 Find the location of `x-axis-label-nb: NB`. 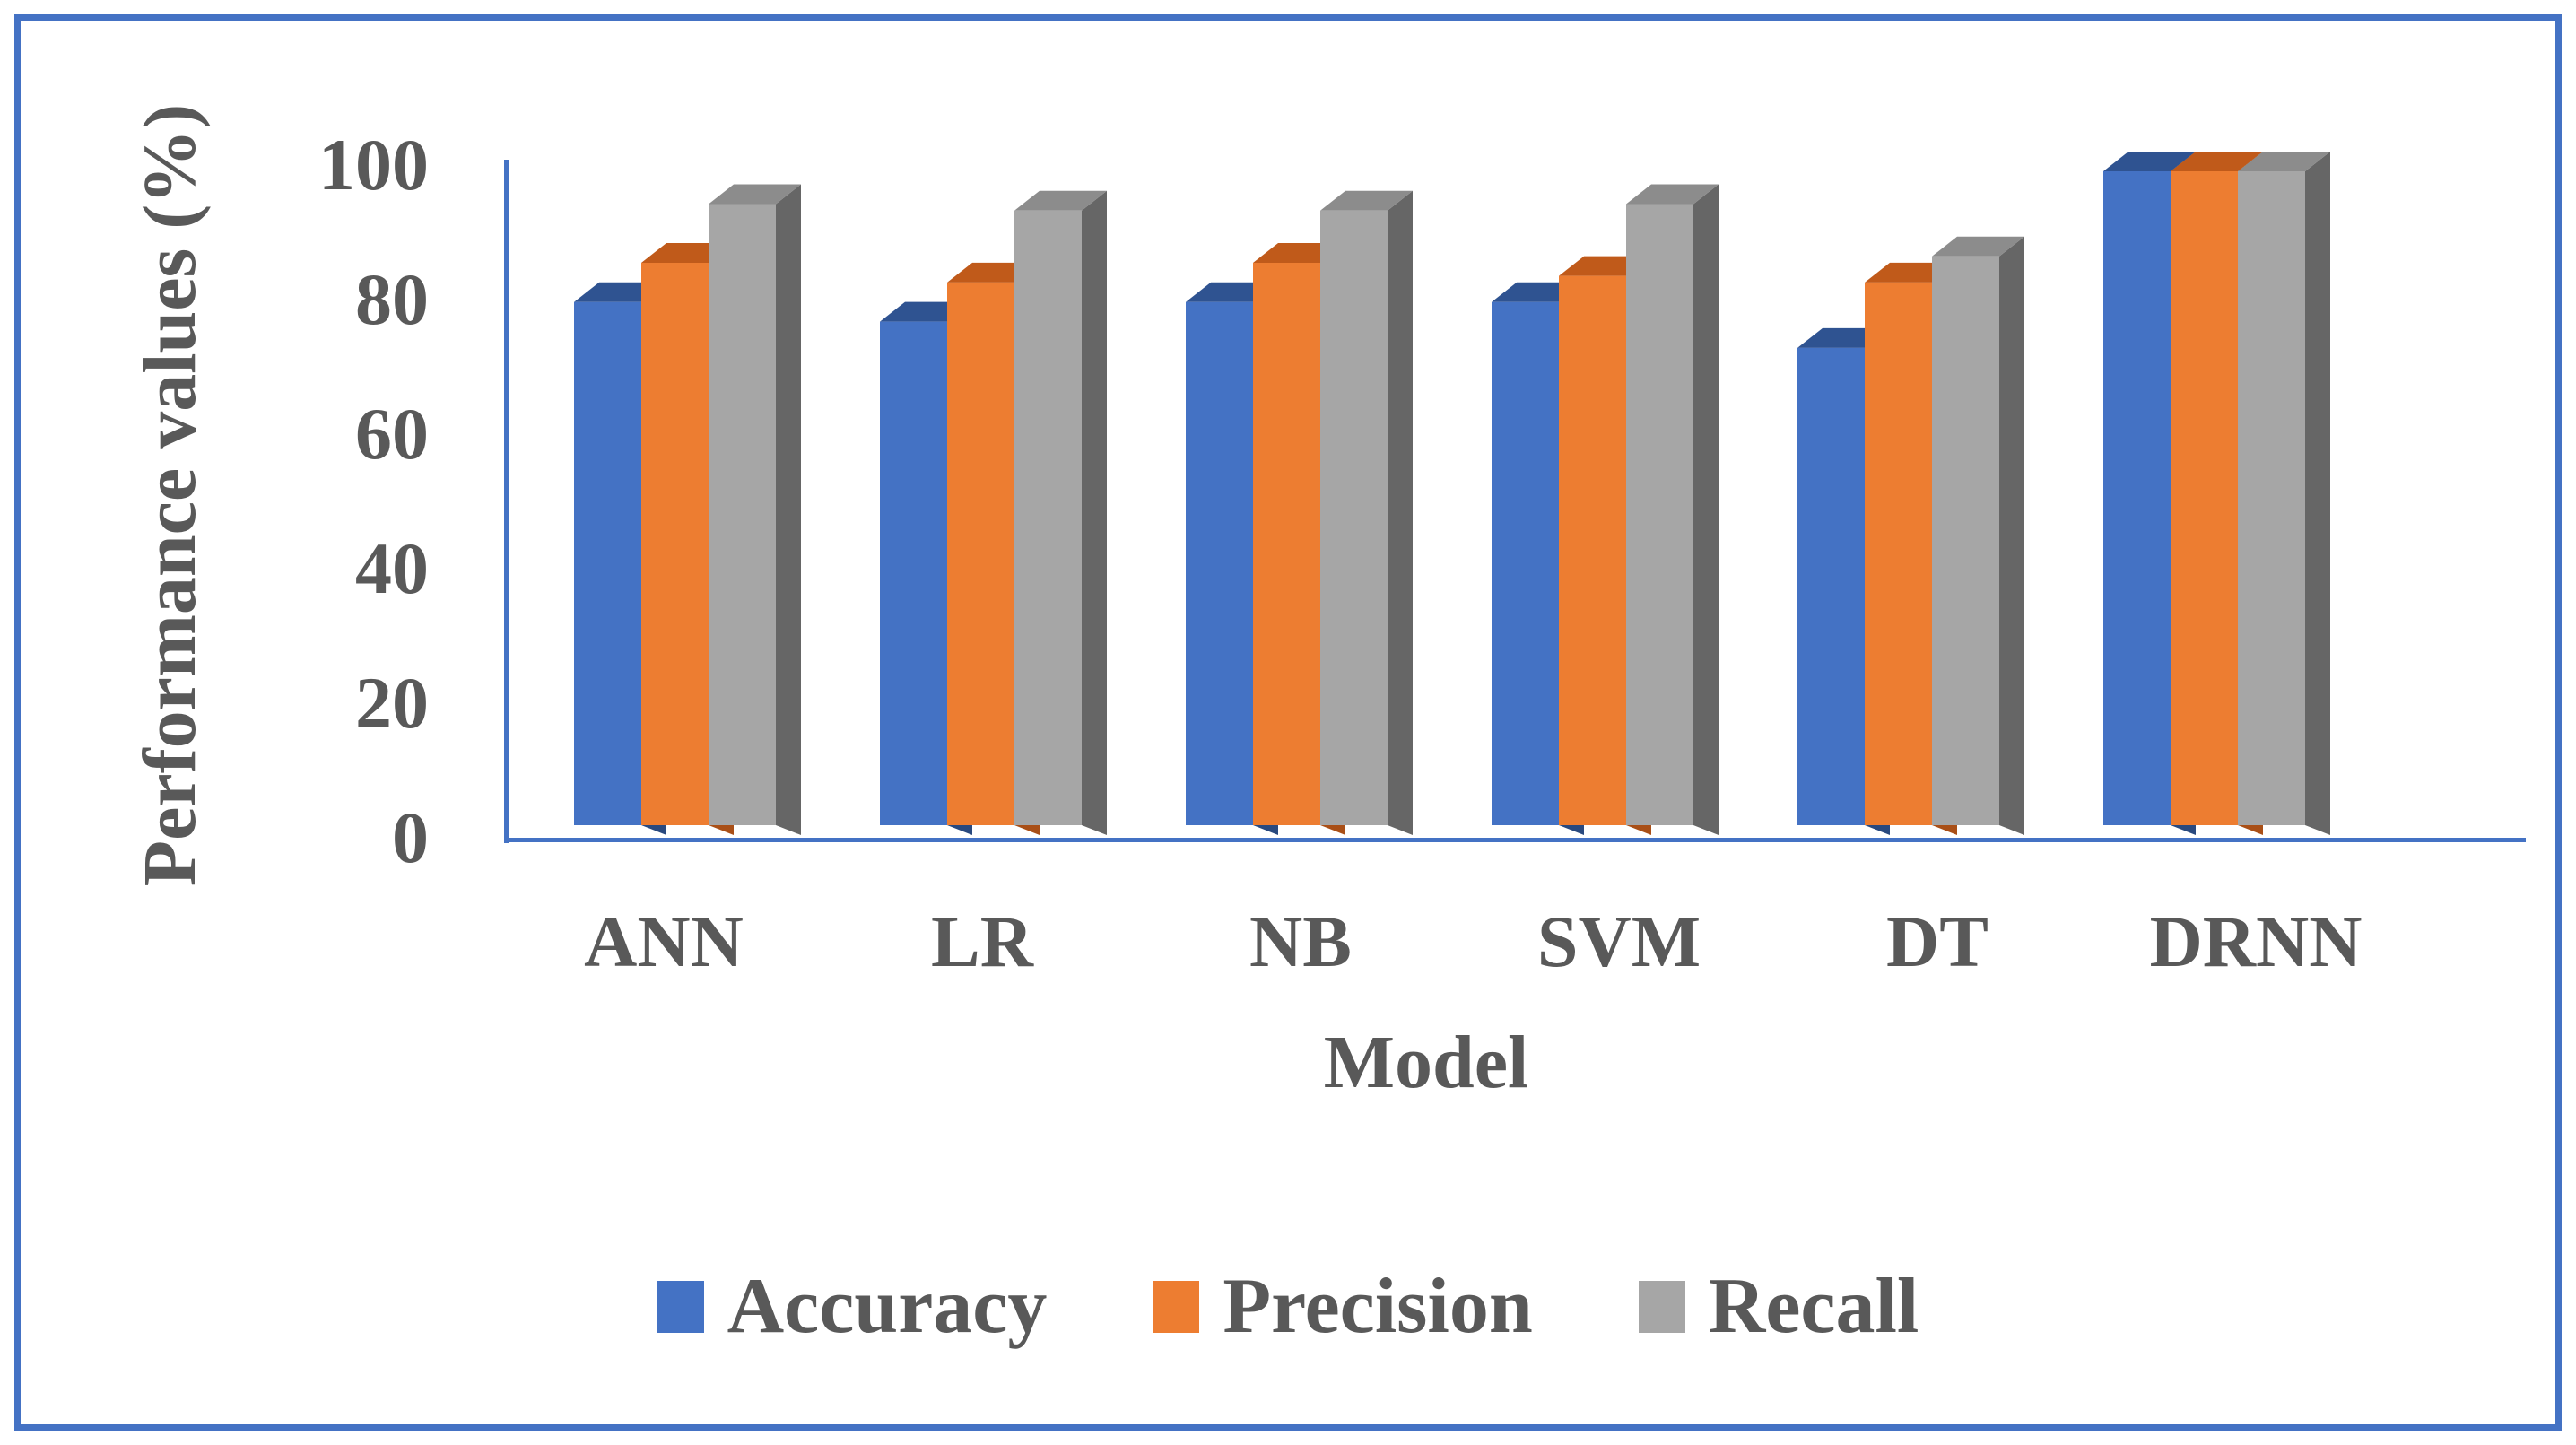

x-axis-label-nb: NB is located at coordinates (1300, 941).